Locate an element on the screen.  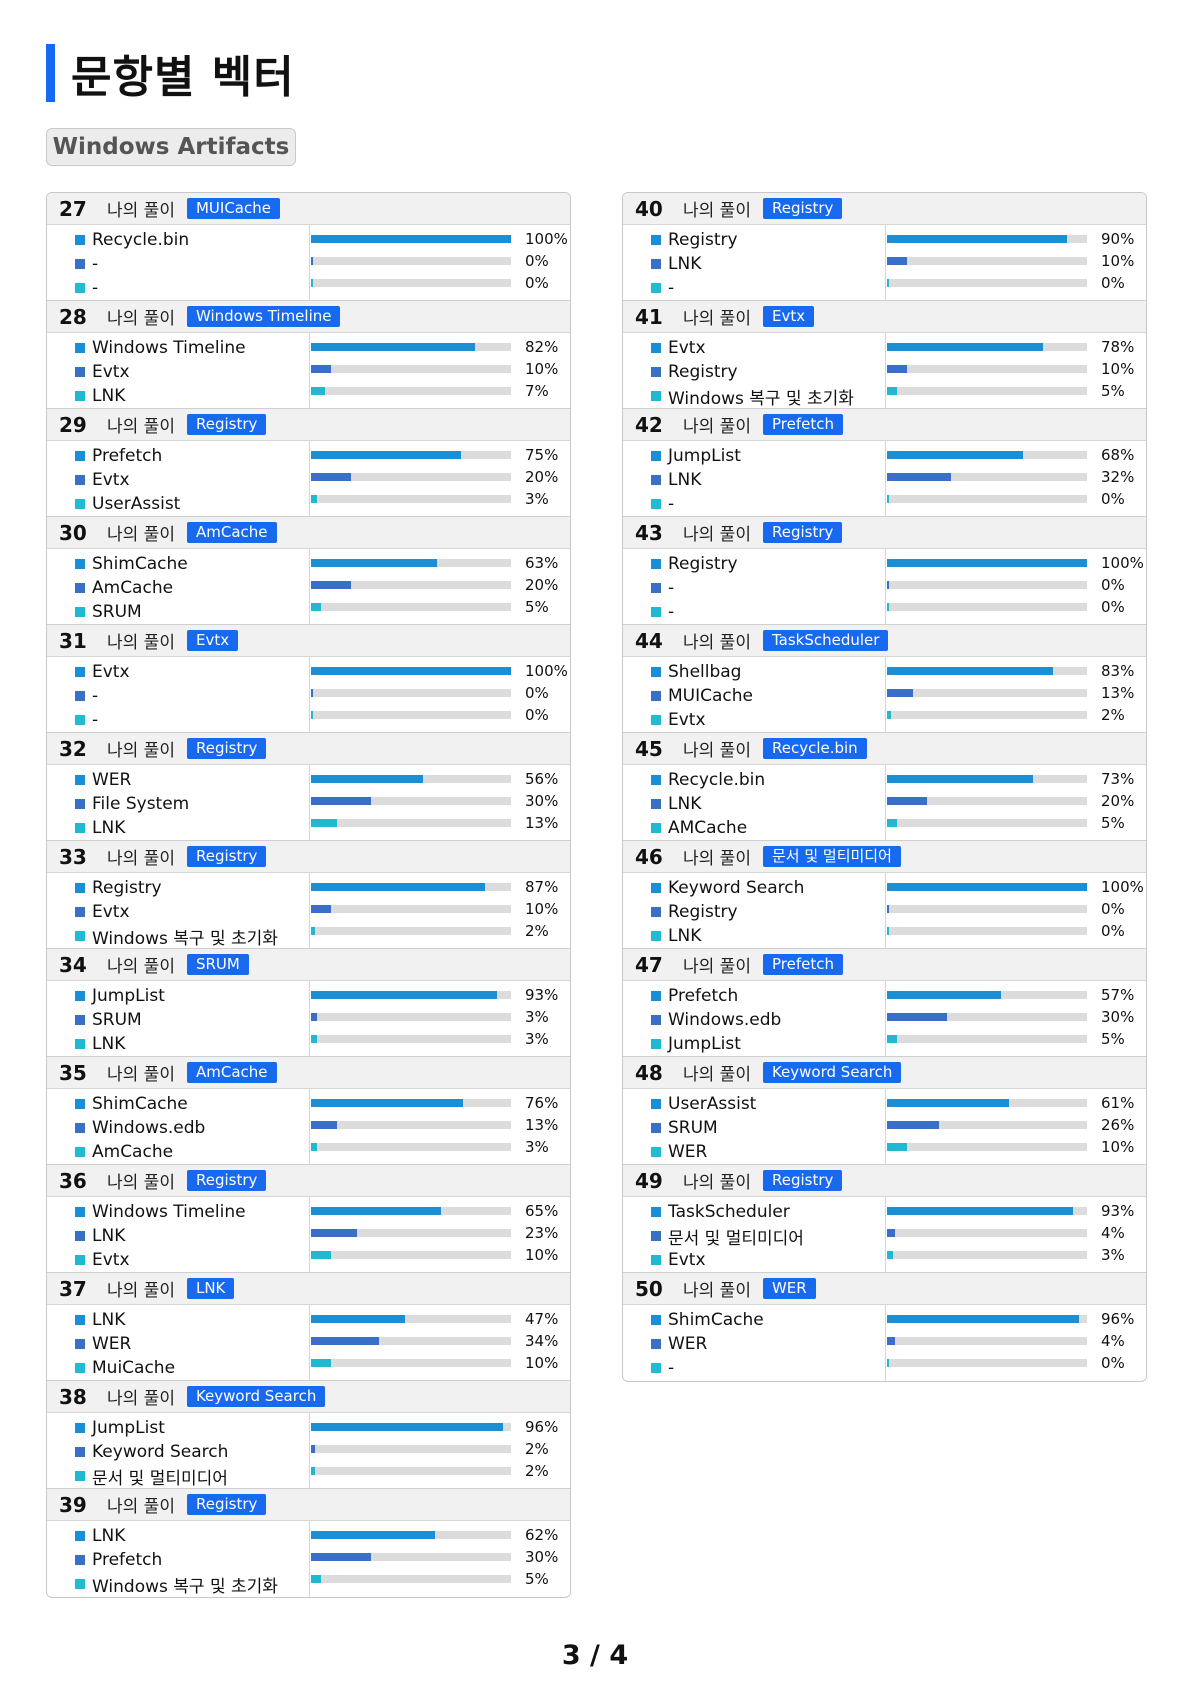
vector-bars: 82% 10% 7% is located at coordinates (440, 370).